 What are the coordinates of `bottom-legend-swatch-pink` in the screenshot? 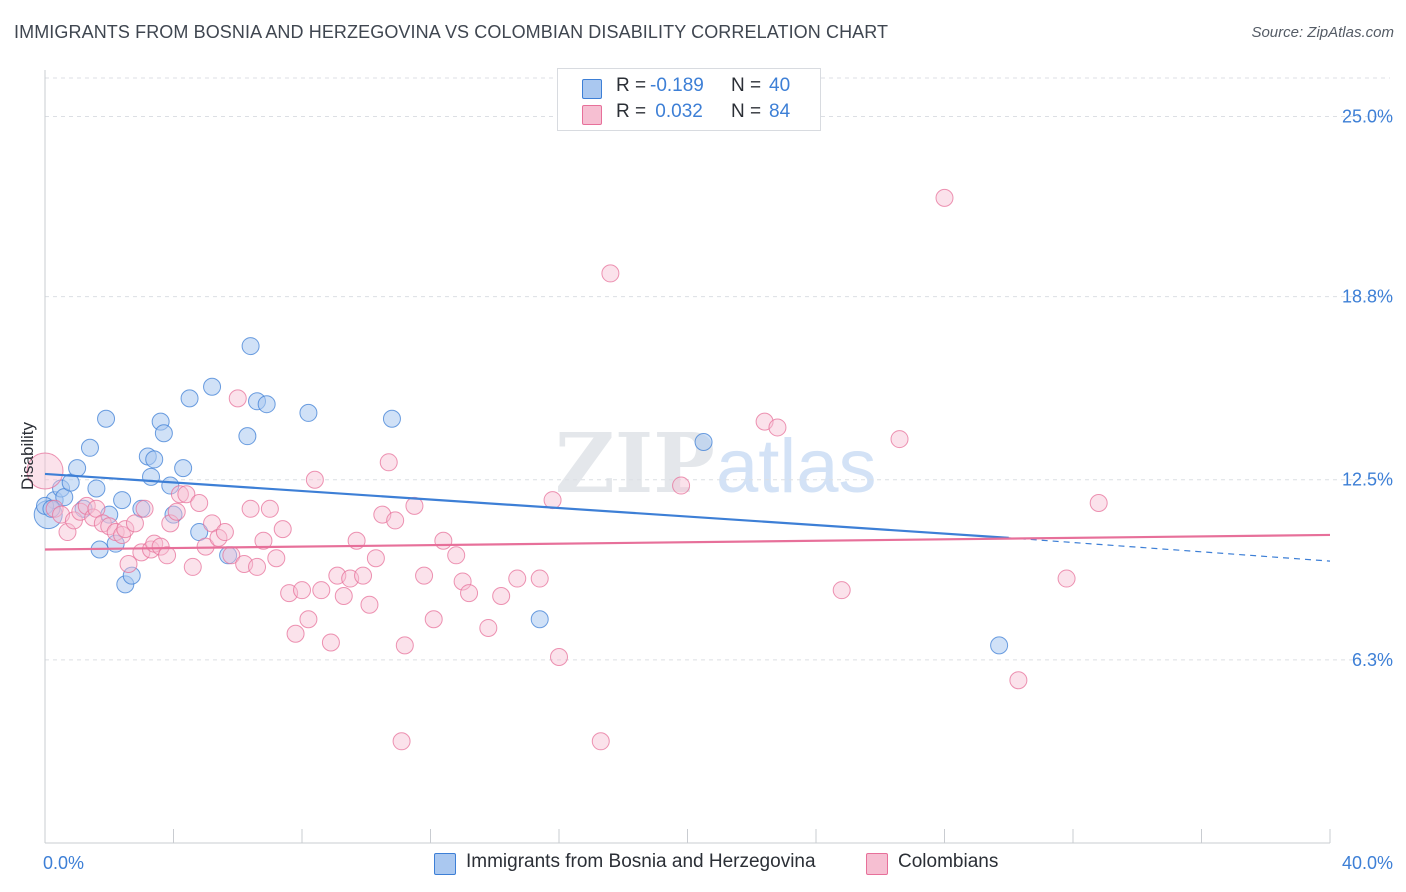 It's located at (877, 864).